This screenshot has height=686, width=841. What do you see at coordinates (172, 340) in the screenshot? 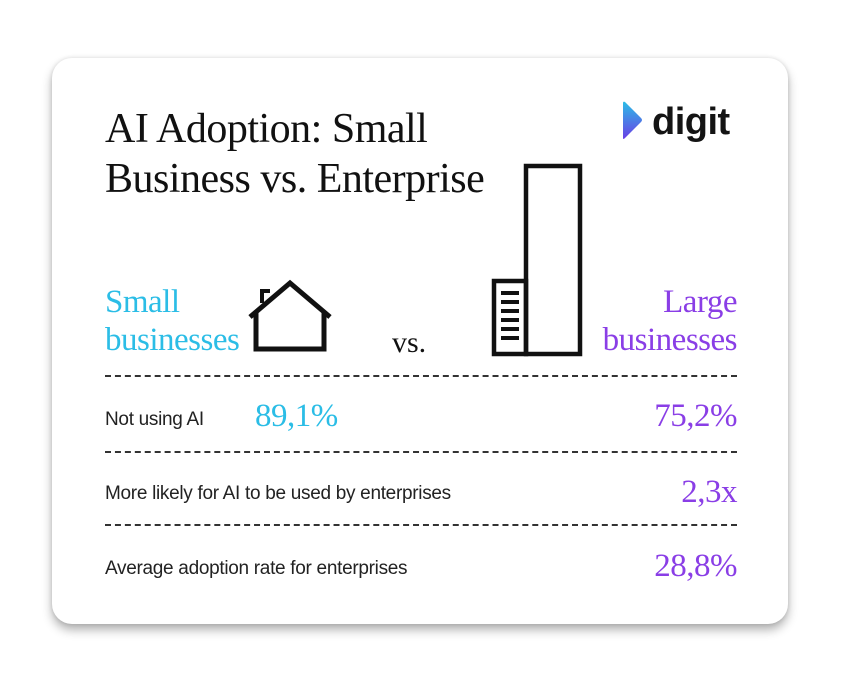
I see `small-label-line-2: businesses` at bounding box center [172, 340].